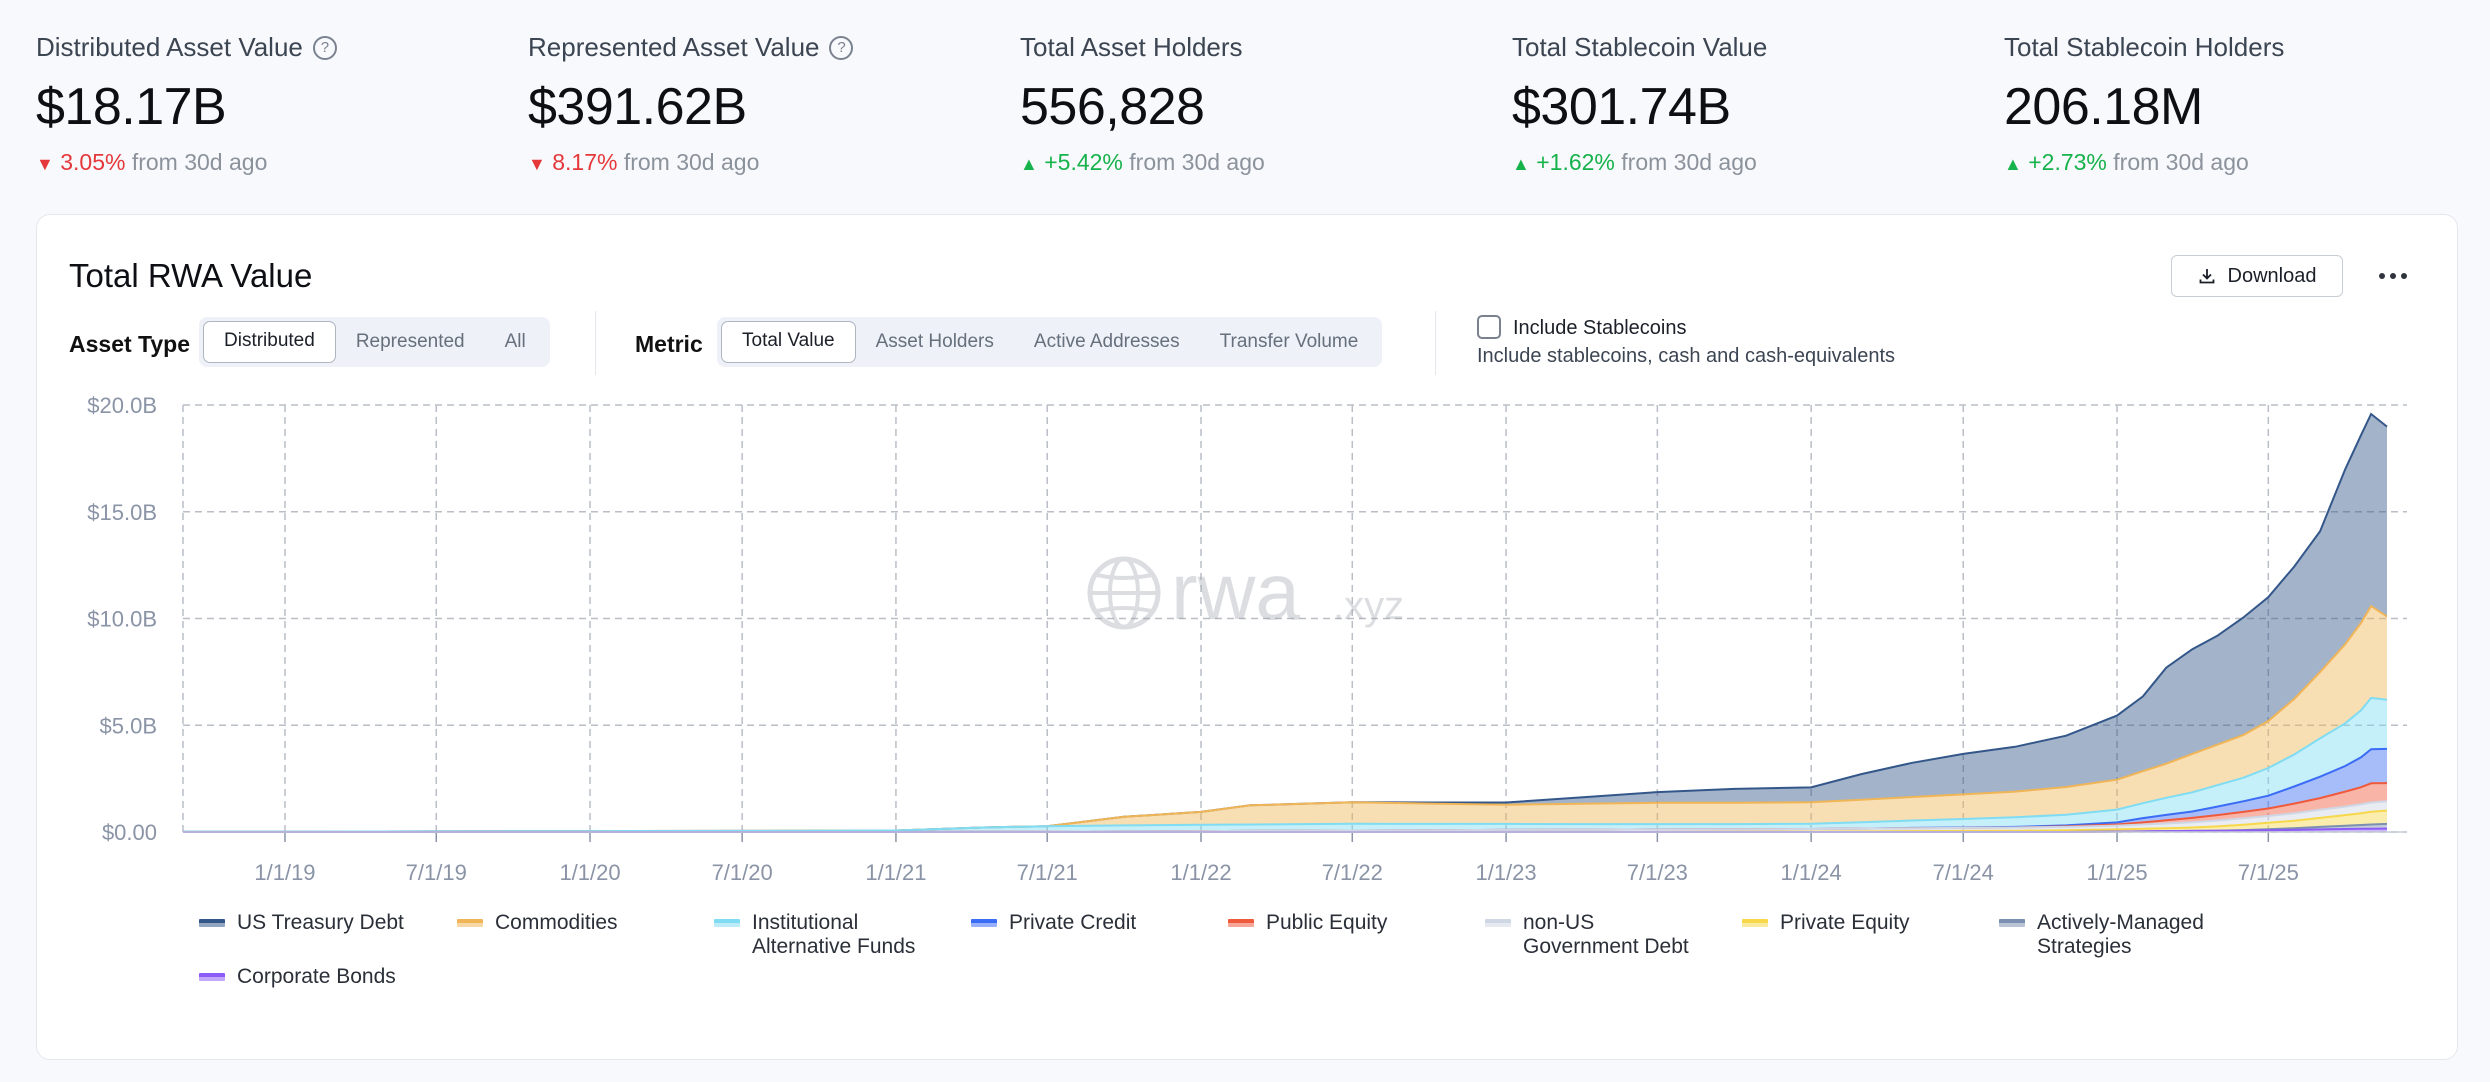  I want to click on stat-change: 3.05%, so click(93, 162).